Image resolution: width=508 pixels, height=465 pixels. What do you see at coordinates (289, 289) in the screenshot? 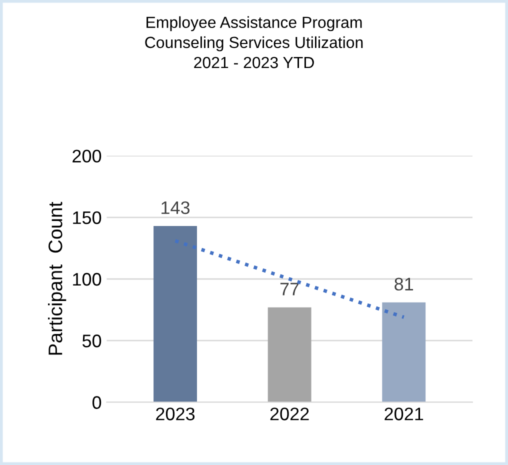
I see `data-label: 77` at bounding box center [289, 289].